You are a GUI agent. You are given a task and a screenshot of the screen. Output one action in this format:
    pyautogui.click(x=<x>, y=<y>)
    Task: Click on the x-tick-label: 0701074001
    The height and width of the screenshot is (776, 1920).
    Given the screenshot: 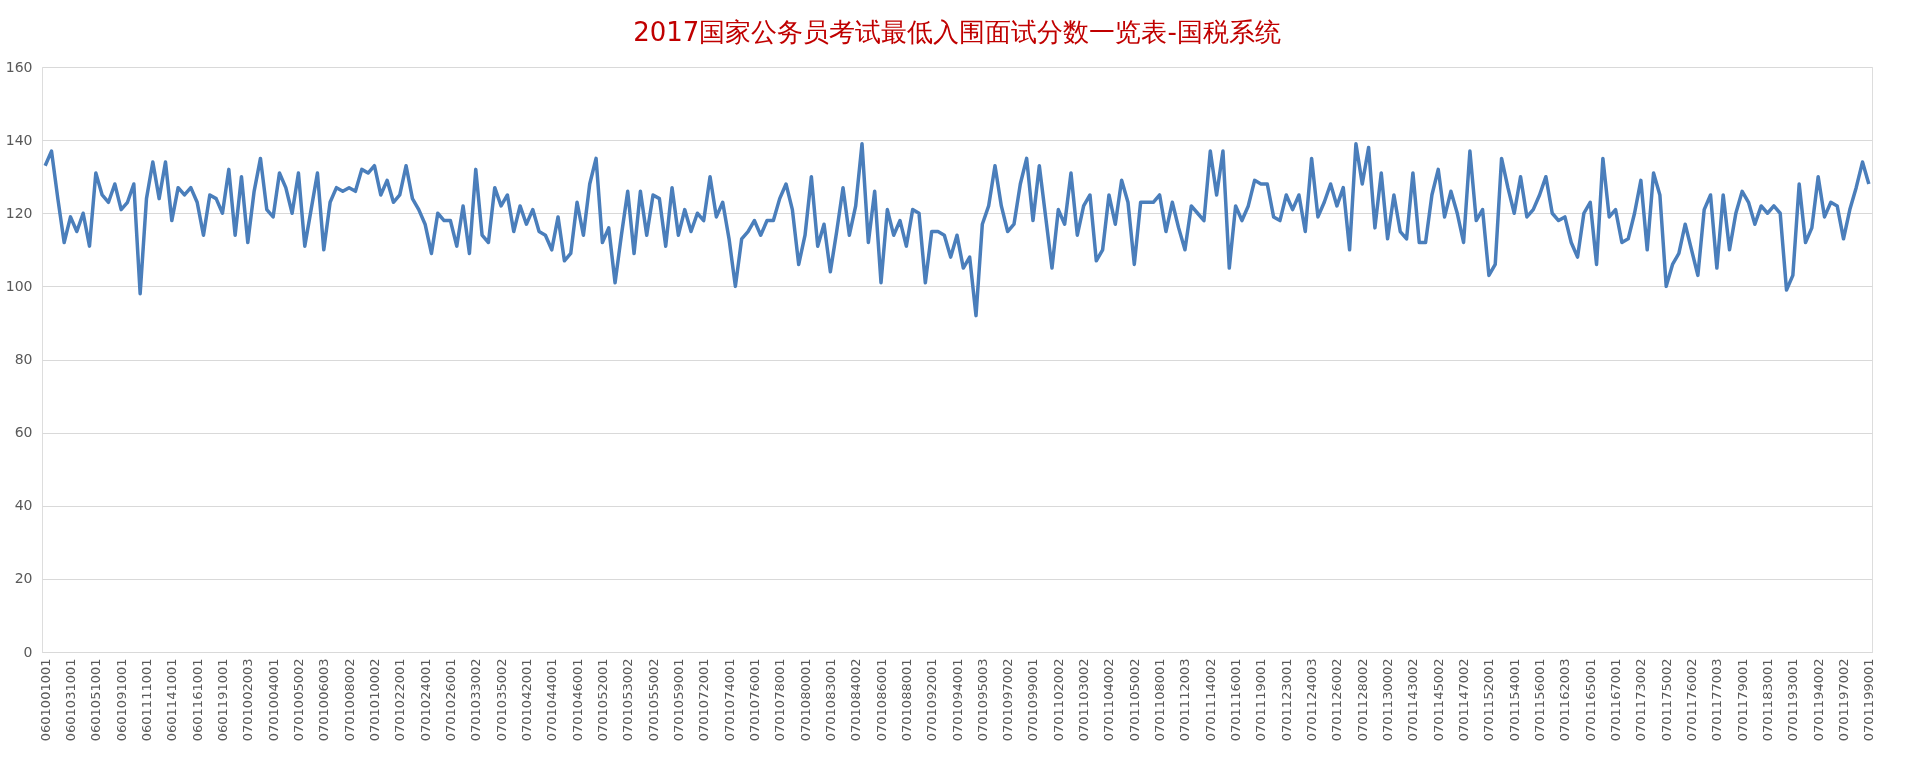 What is the action you would take?
    pyautogui.click(x=729, y=700)
    